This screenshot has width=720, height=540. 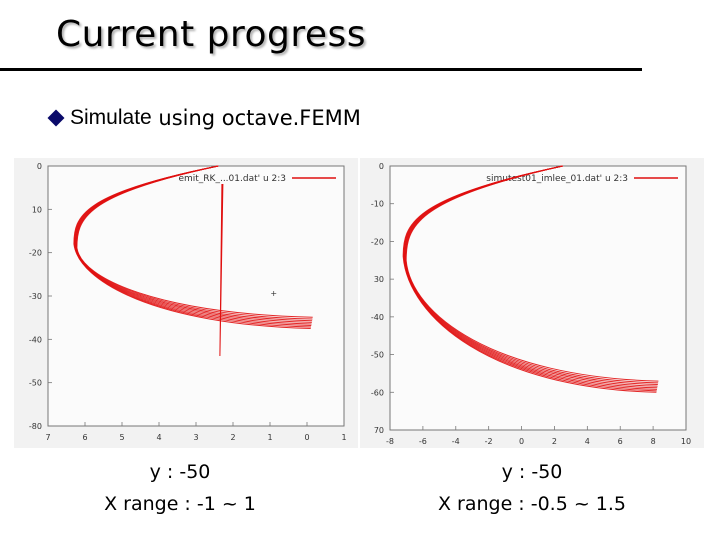 What do you see at coordinates (256, 118) in the screenshot?
I see `bullet-text-tool: using octave.FEMM` at bounding box center [256, 118].